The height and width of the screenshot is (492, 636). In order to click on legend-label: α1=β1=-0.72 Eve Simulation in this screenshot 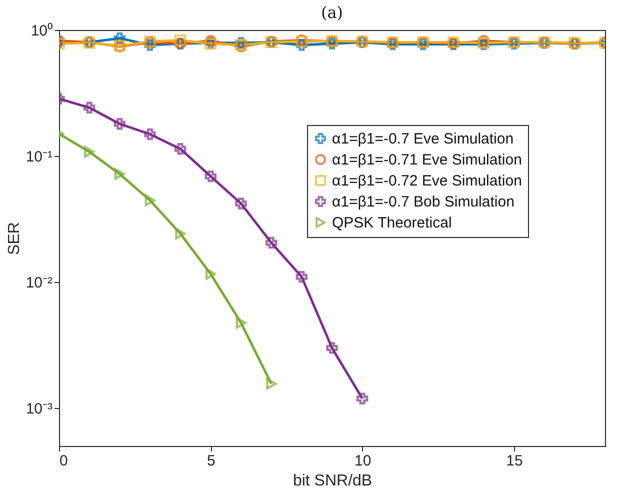, I will do `click(427, 181)`.